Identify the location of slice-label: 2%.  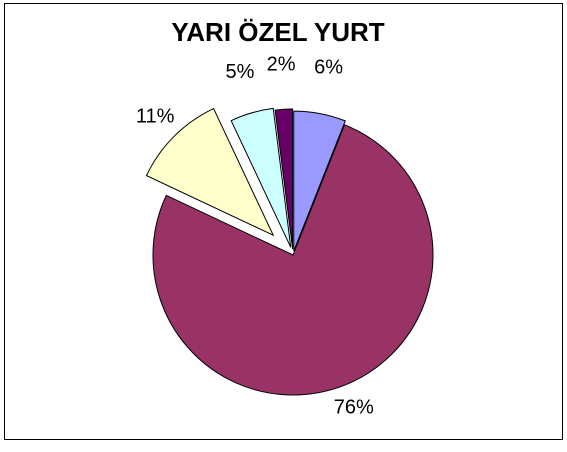
(281, 65).